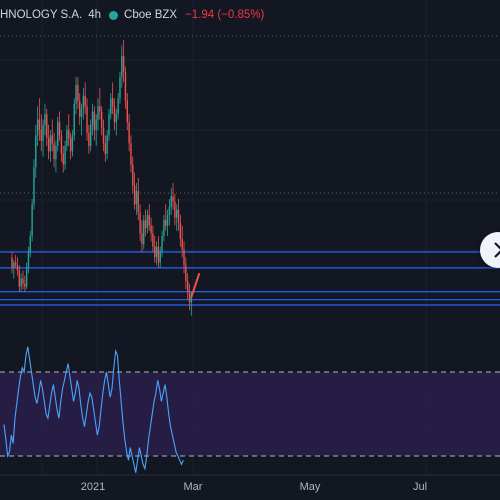  What do you see at coordinates (95, 15) in the screenshot?
I see `interval: 4h` at bounding box center [95, 15].